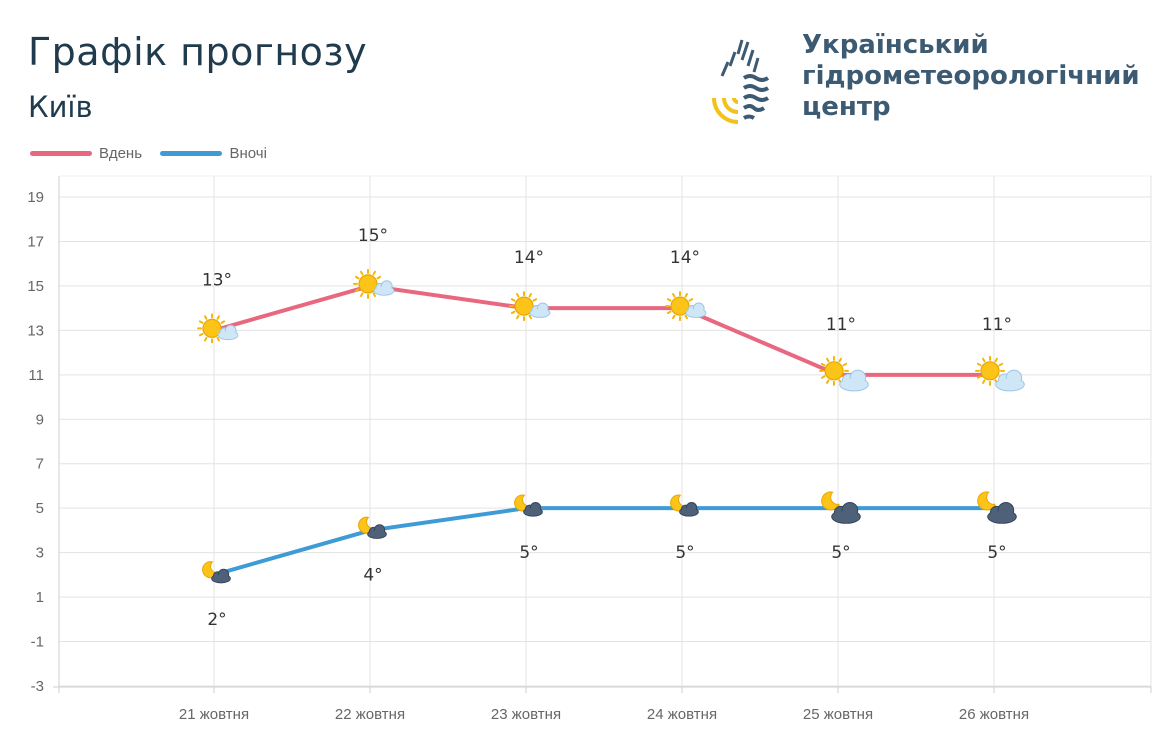  Describe the element at coordinates (248, 153) in the screenshot. I see `legend-label-night: Вночі` at that location.